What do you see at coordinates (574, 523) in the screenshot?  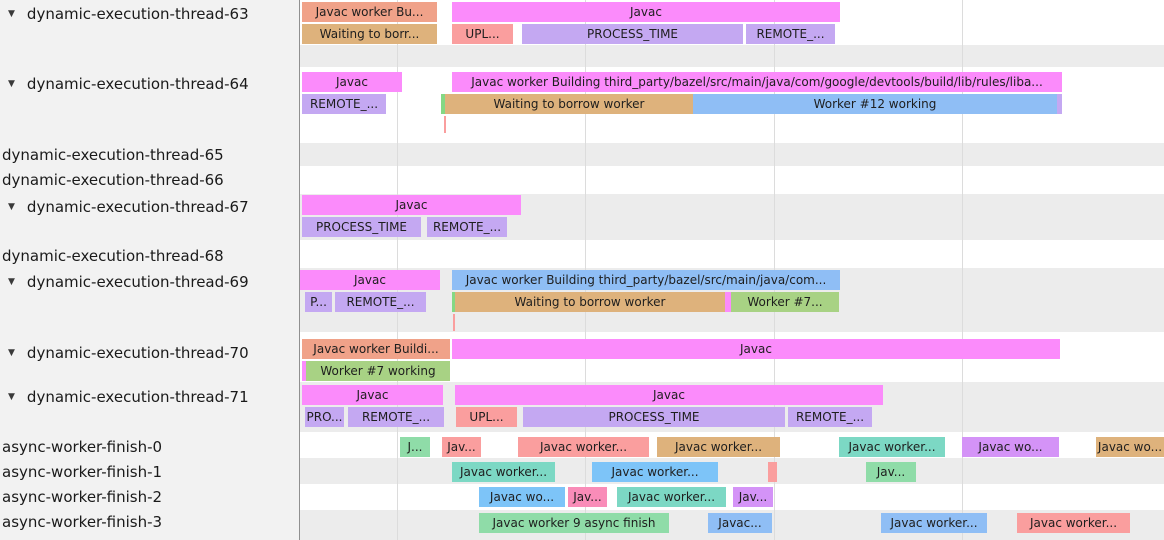 I see `trace-event-bar: Javac worker 9 async finish` at bounding box center [574, 523].